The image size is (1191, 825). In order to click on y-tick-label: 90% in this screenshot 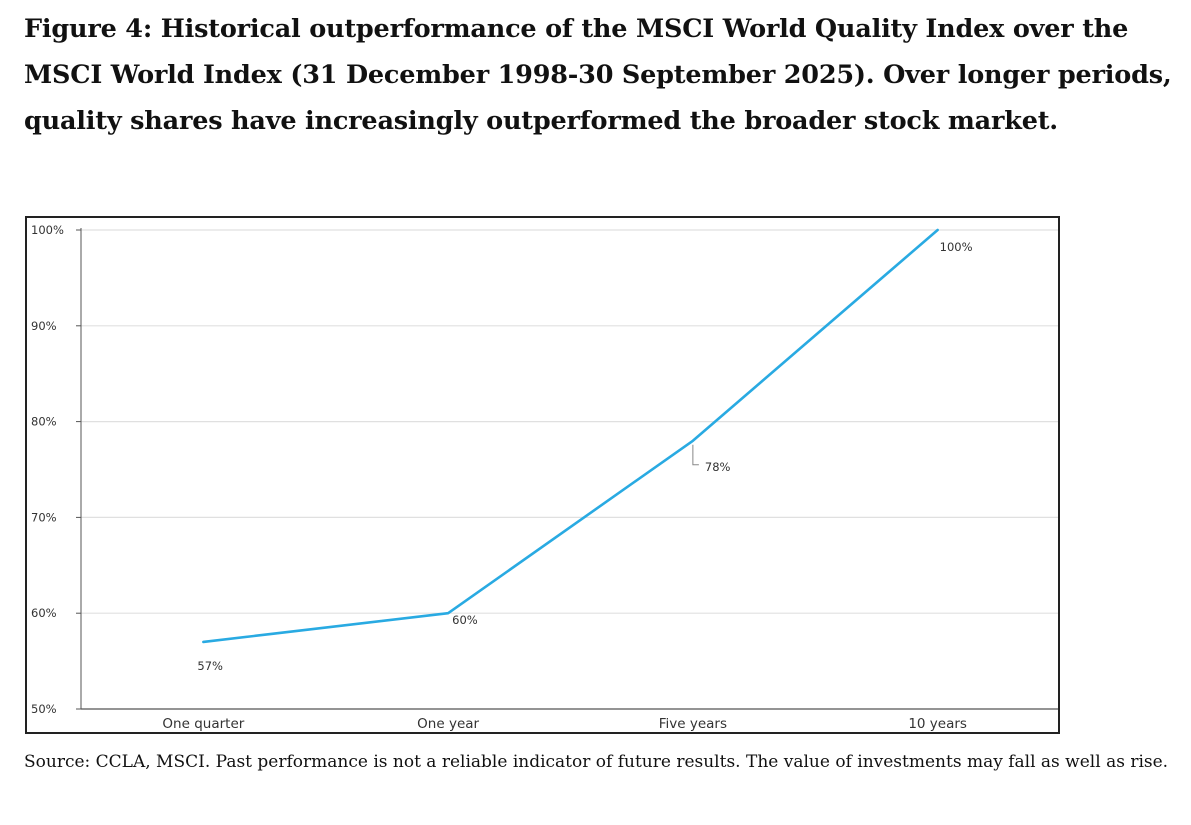, I will do `click(44, 326)`.